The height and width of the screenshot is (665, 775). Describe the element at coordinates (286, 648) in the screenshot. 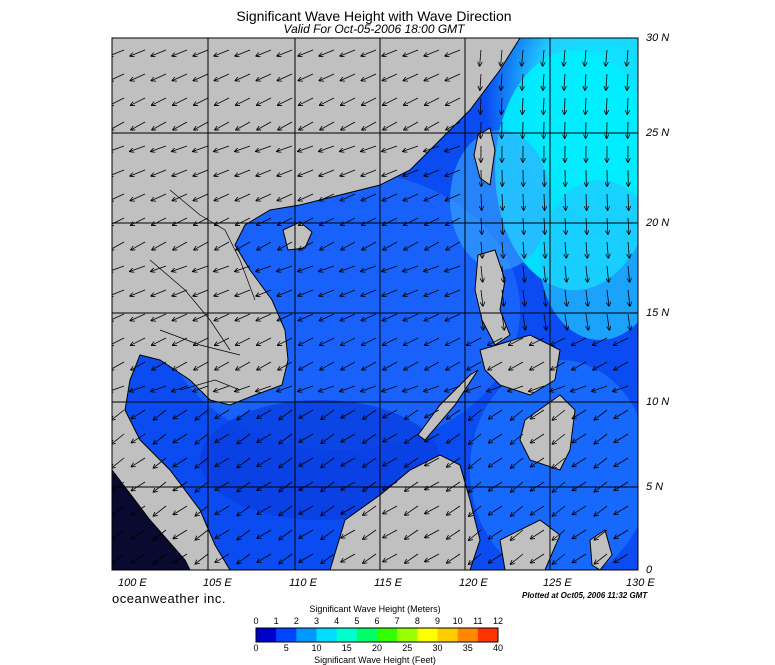

I see `feet-tick: 5` at that location.